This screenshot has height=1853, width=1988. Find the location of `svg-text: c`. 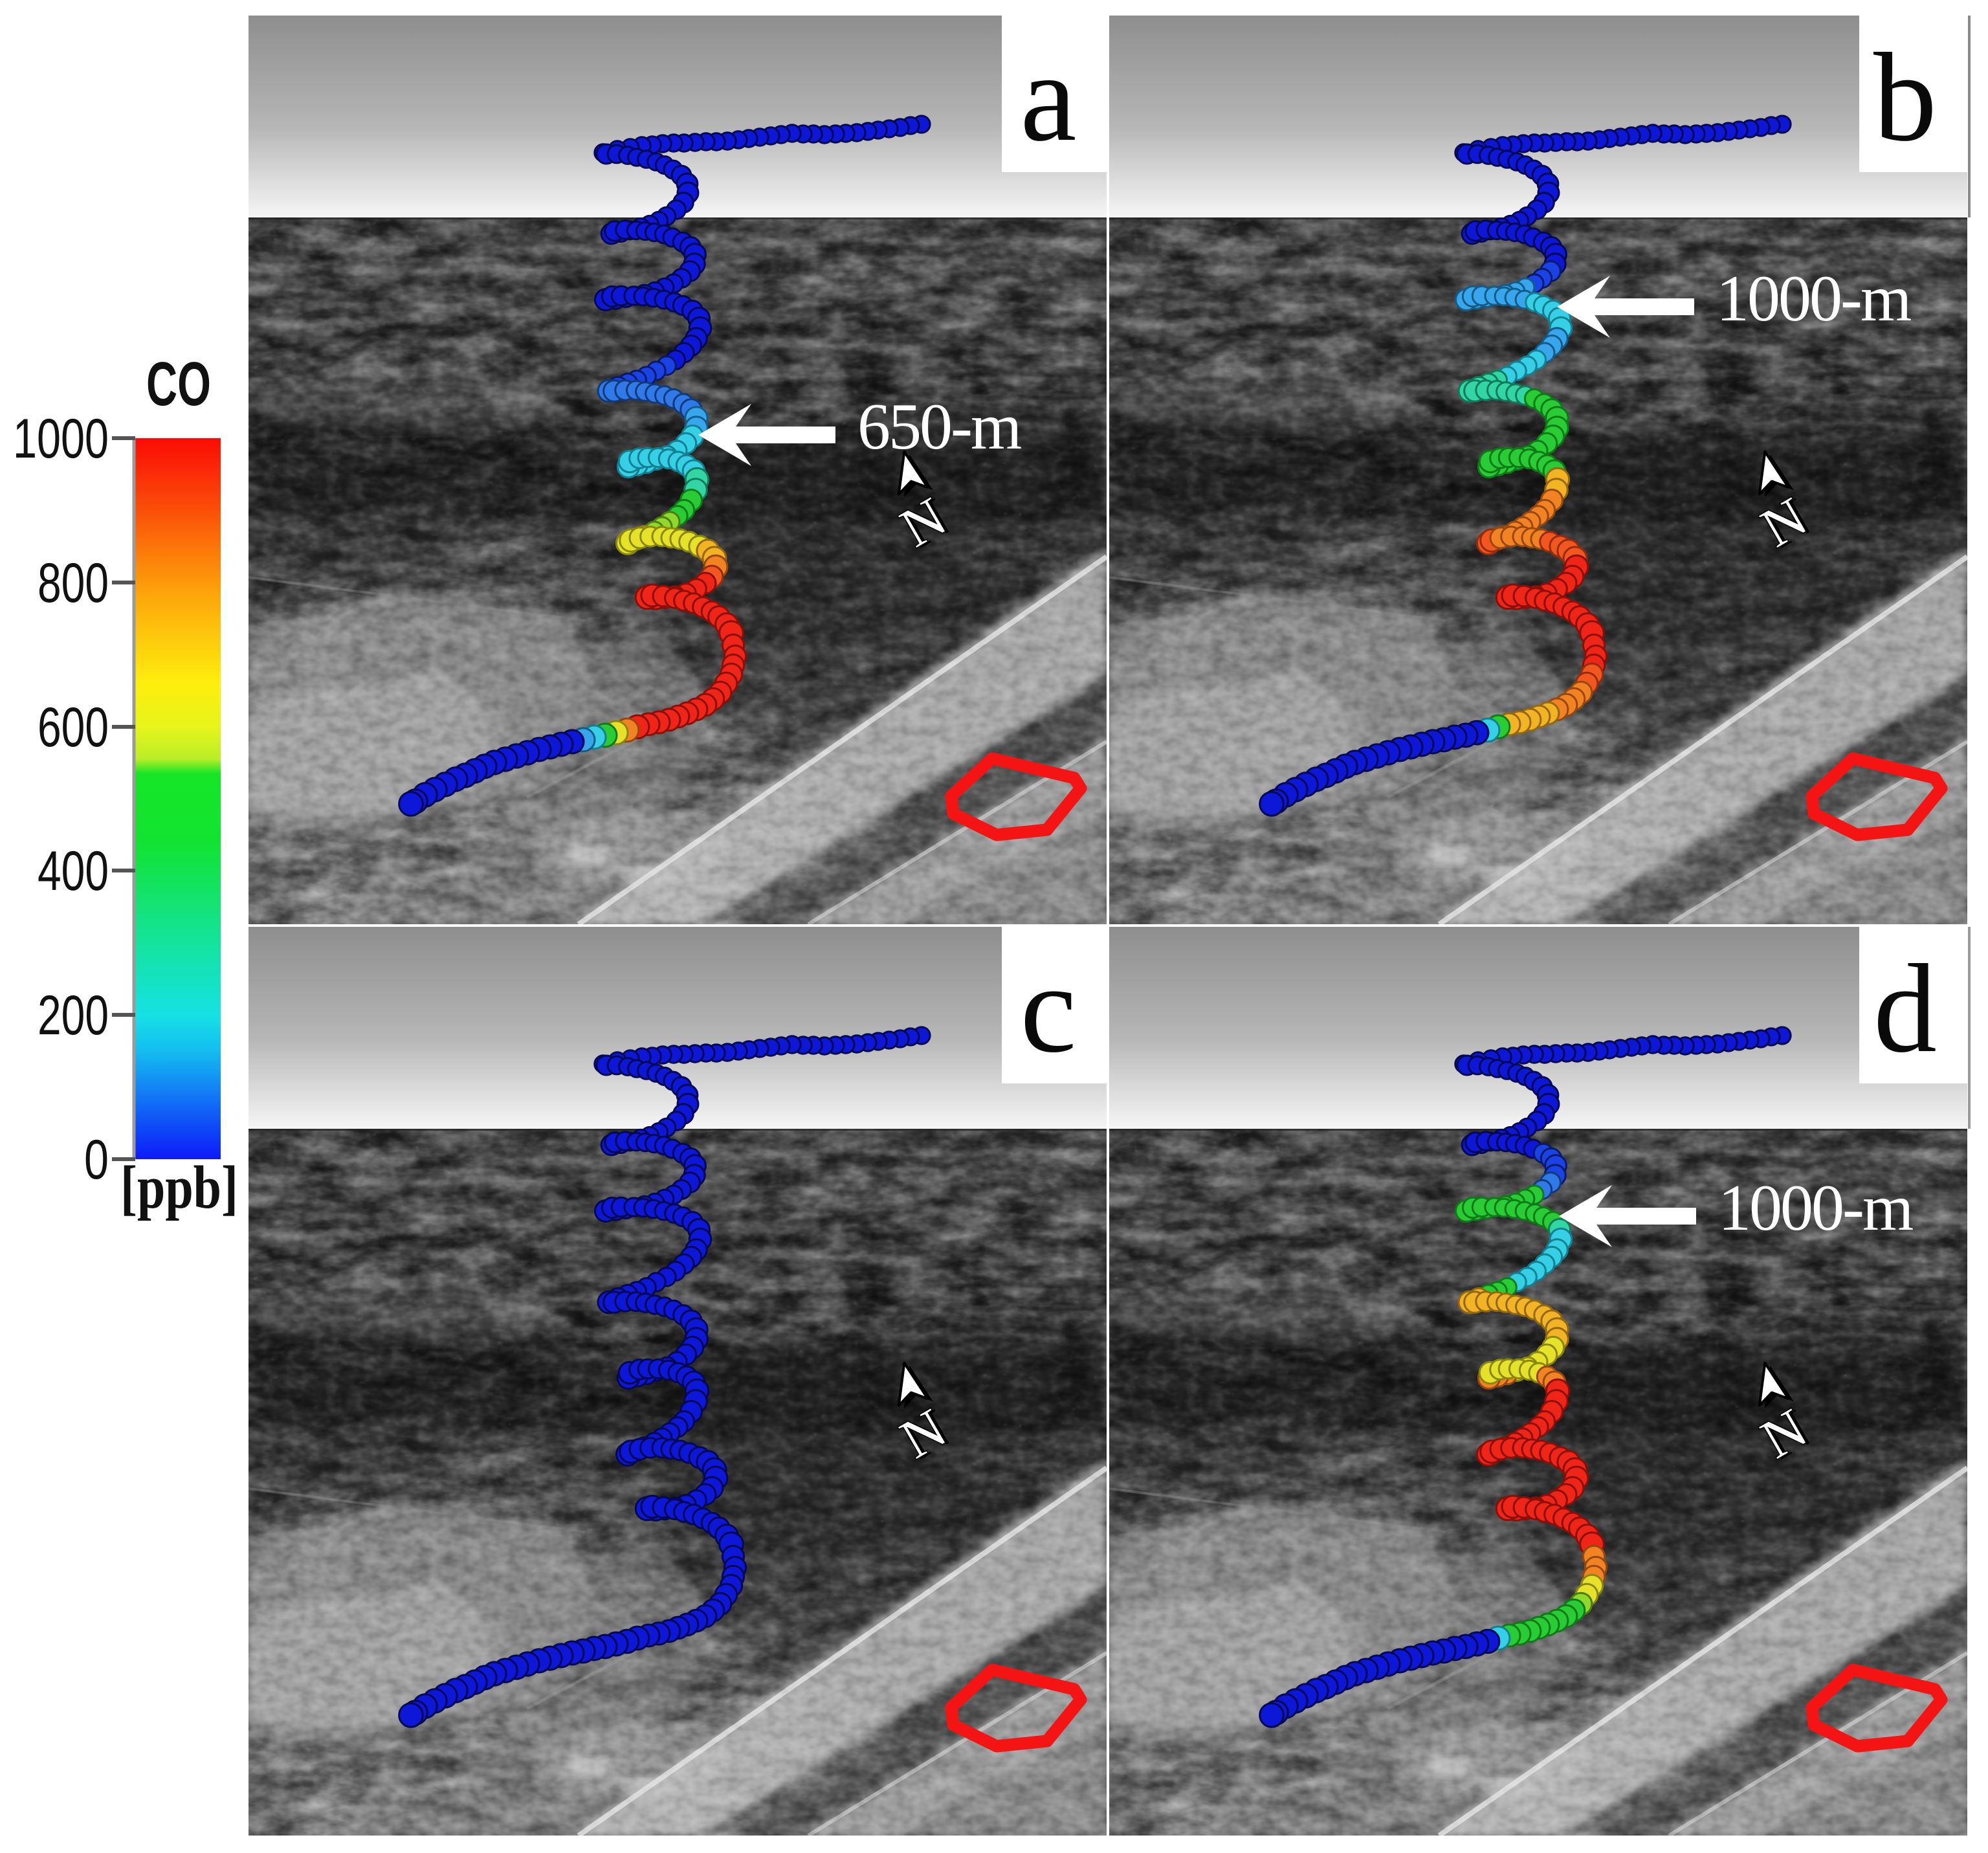

svg-text: c is located at coordinates (1049, 1008).